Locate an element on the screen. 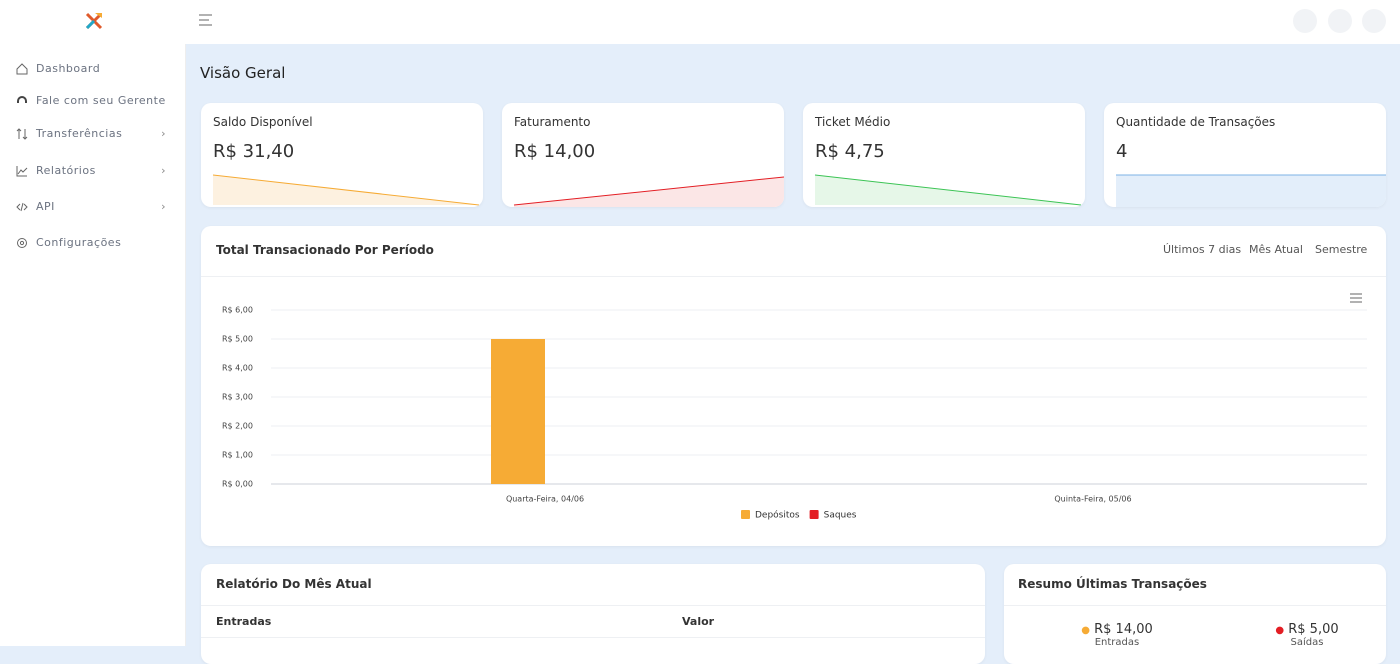  table-header: Entradas Valor is located at coordinates (593, 621).